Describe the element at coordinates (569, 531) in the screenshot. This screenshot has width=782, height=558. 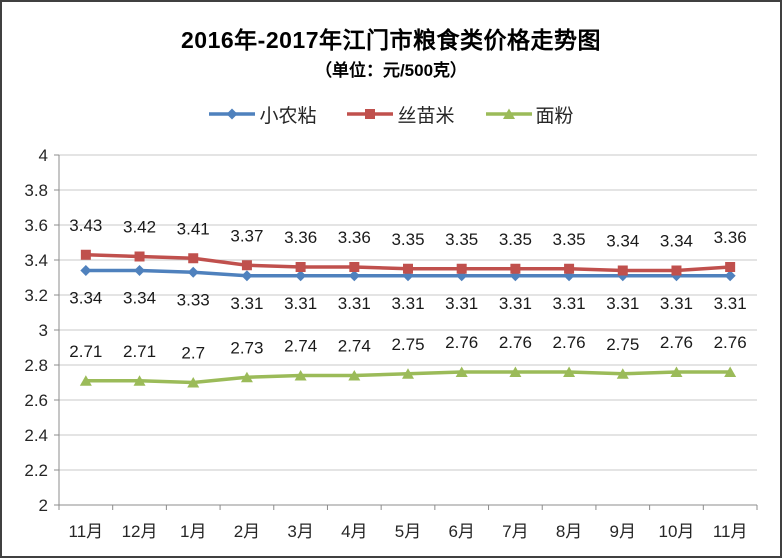
I see `x-axis-tick-label: 8月` at that location.